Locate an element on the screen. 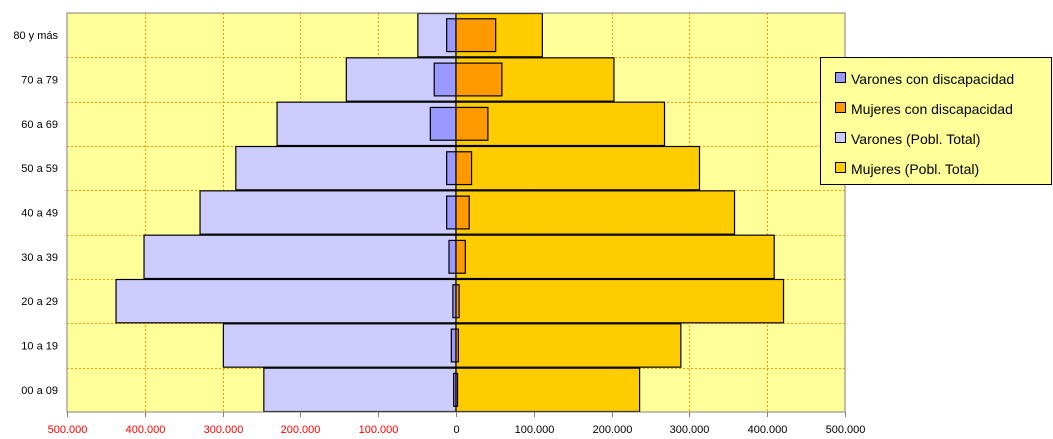 The width and height of the screenshot is (1053, 439). y-tick-label: 10 a 19 is located at coordinates (39, 347).